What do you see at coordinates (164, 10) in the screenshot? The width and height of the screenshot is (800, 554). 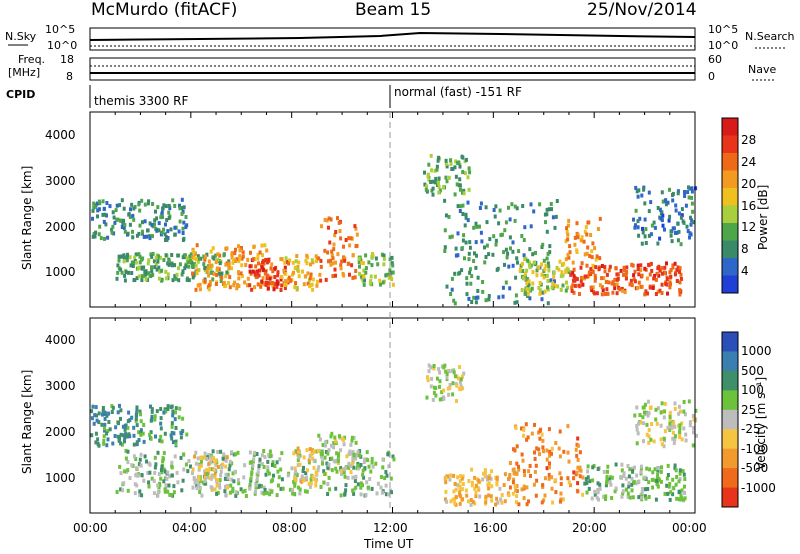 I see `station-title: McMurdo (fitACF)` at bounding box center [164, 10].